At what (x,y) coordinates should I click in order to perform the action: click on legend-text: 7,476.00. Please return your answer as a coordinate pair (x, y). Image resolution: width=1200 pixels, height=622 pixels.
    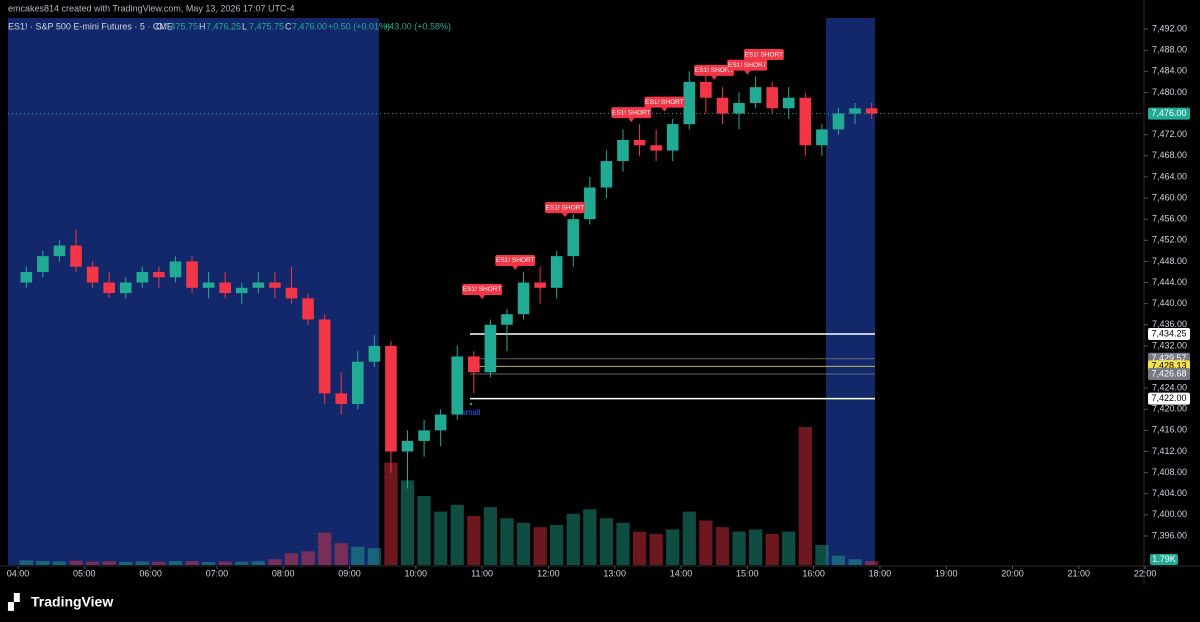
    Looking at the image, I should click on (309, 26).